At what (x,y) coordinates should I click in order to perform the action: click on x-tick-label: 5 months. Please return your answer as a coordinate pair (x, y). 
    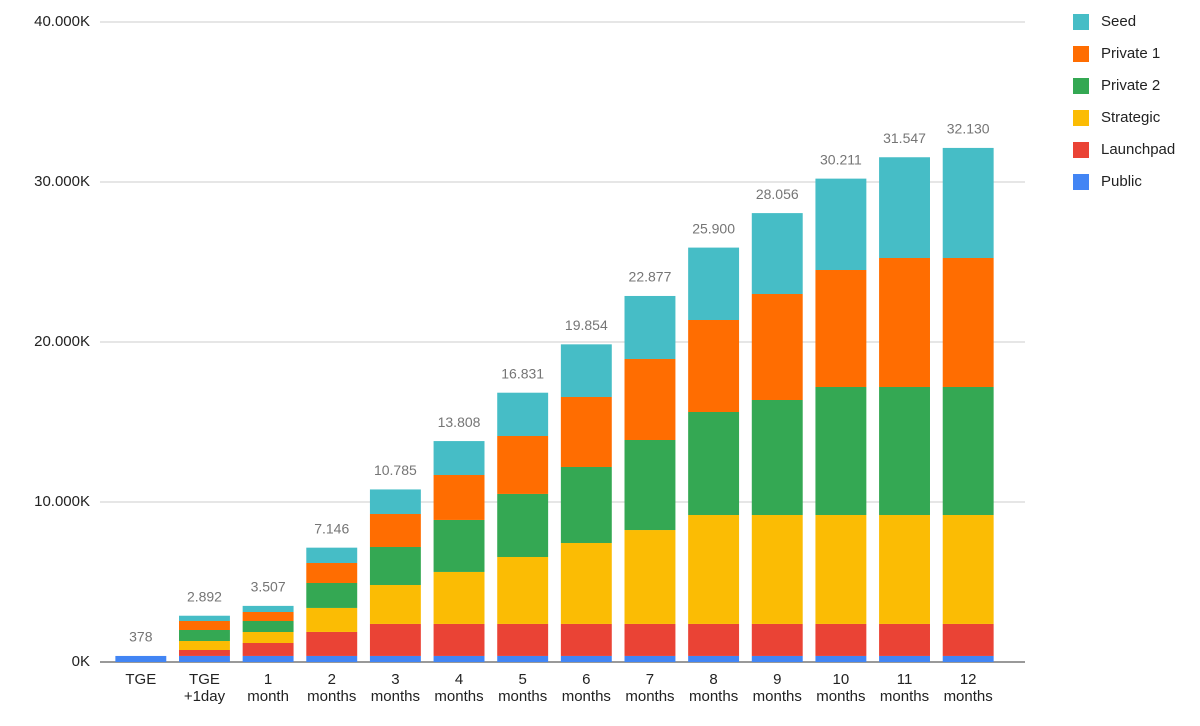
    Looking at the image, I should click on (522, 688).